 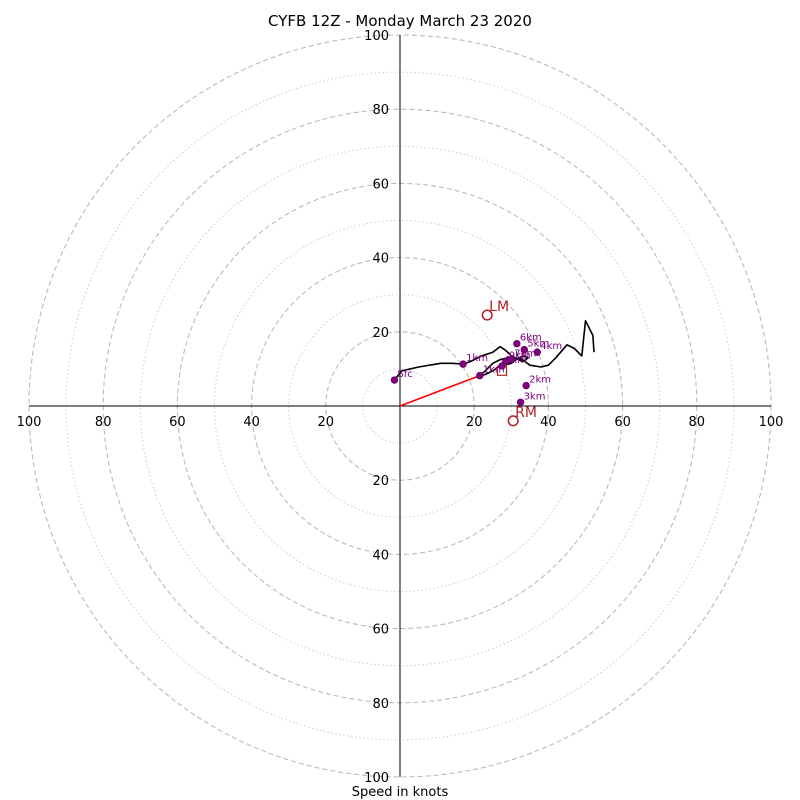 I want to click on storm-lm-label: LM, so click(x=499, y=307).